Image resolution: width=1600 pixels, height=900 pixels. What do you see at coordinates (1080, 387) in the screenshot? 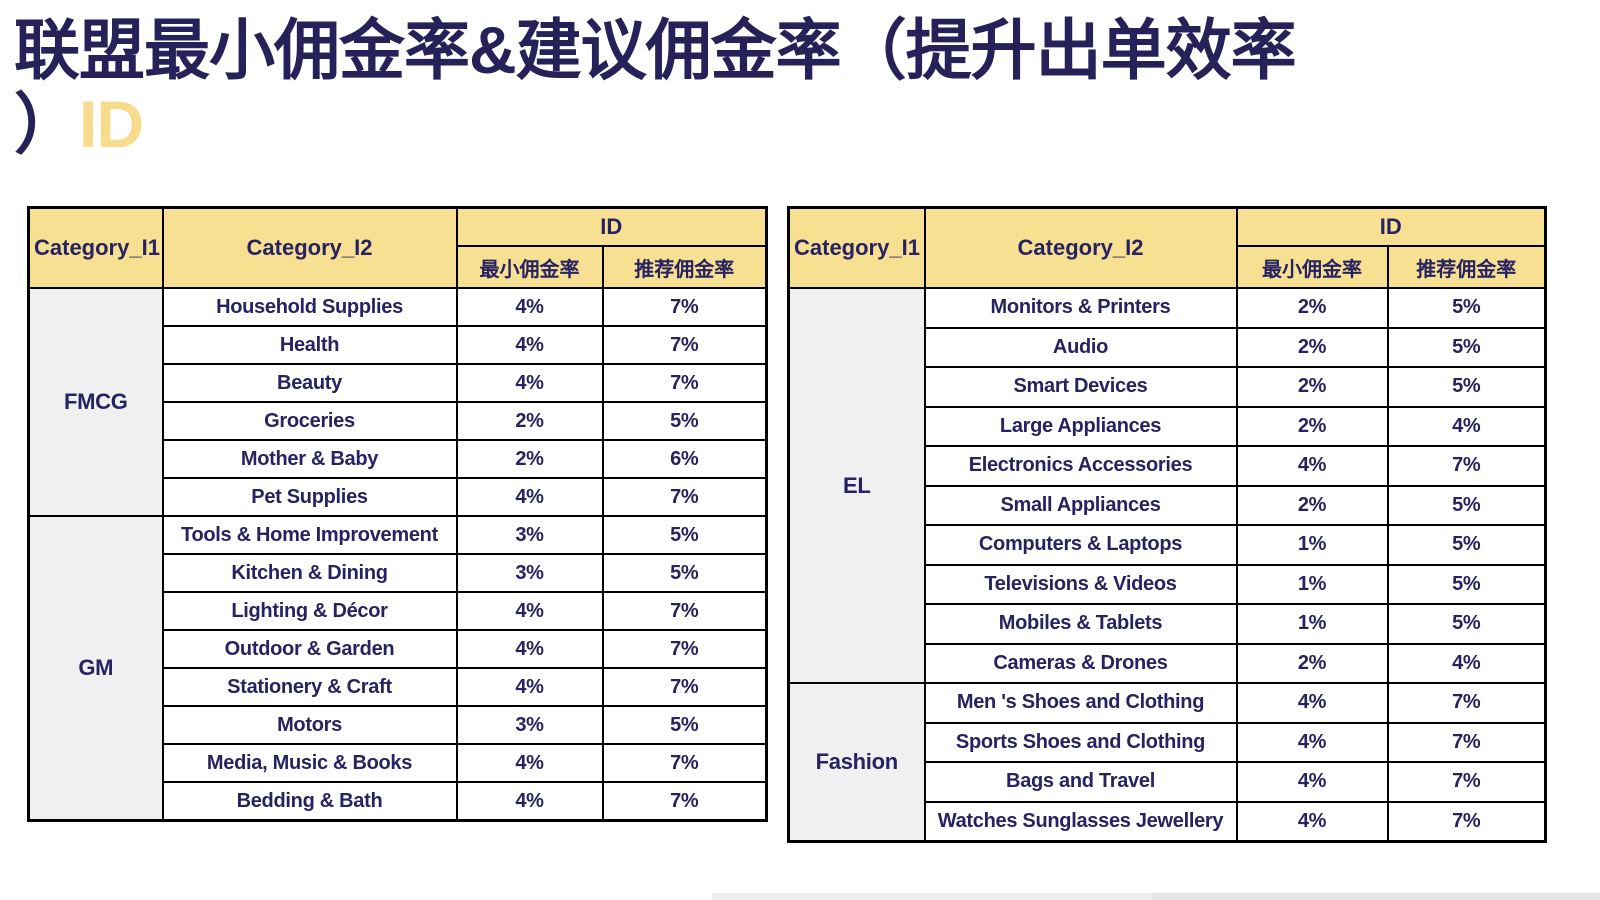
I see `category-l2-cell: Smart Devices` at bounding box center [1080, 387].